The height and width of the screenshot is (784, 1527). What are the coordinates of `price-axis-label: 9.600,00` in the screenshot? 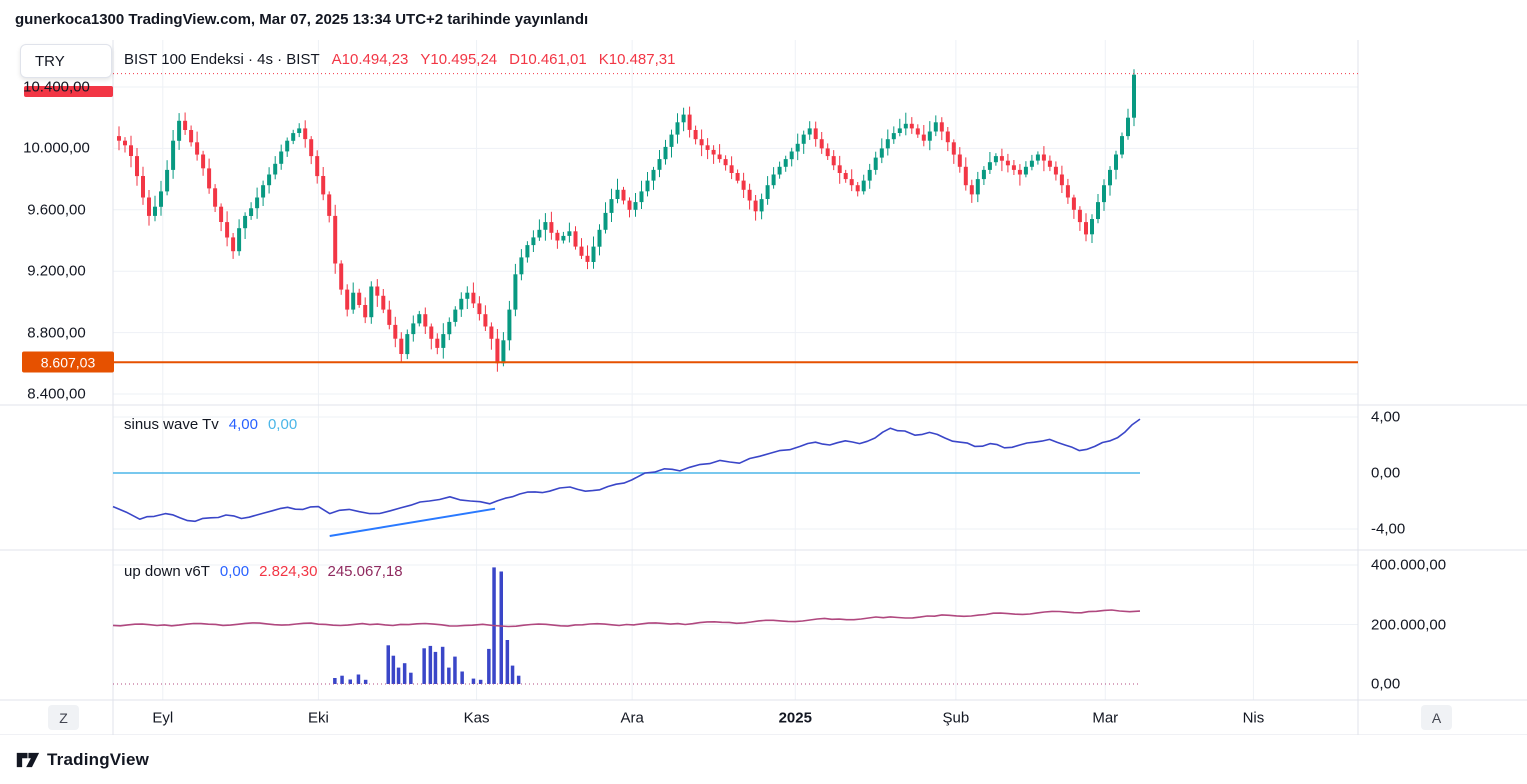 It's located at (56, 210).